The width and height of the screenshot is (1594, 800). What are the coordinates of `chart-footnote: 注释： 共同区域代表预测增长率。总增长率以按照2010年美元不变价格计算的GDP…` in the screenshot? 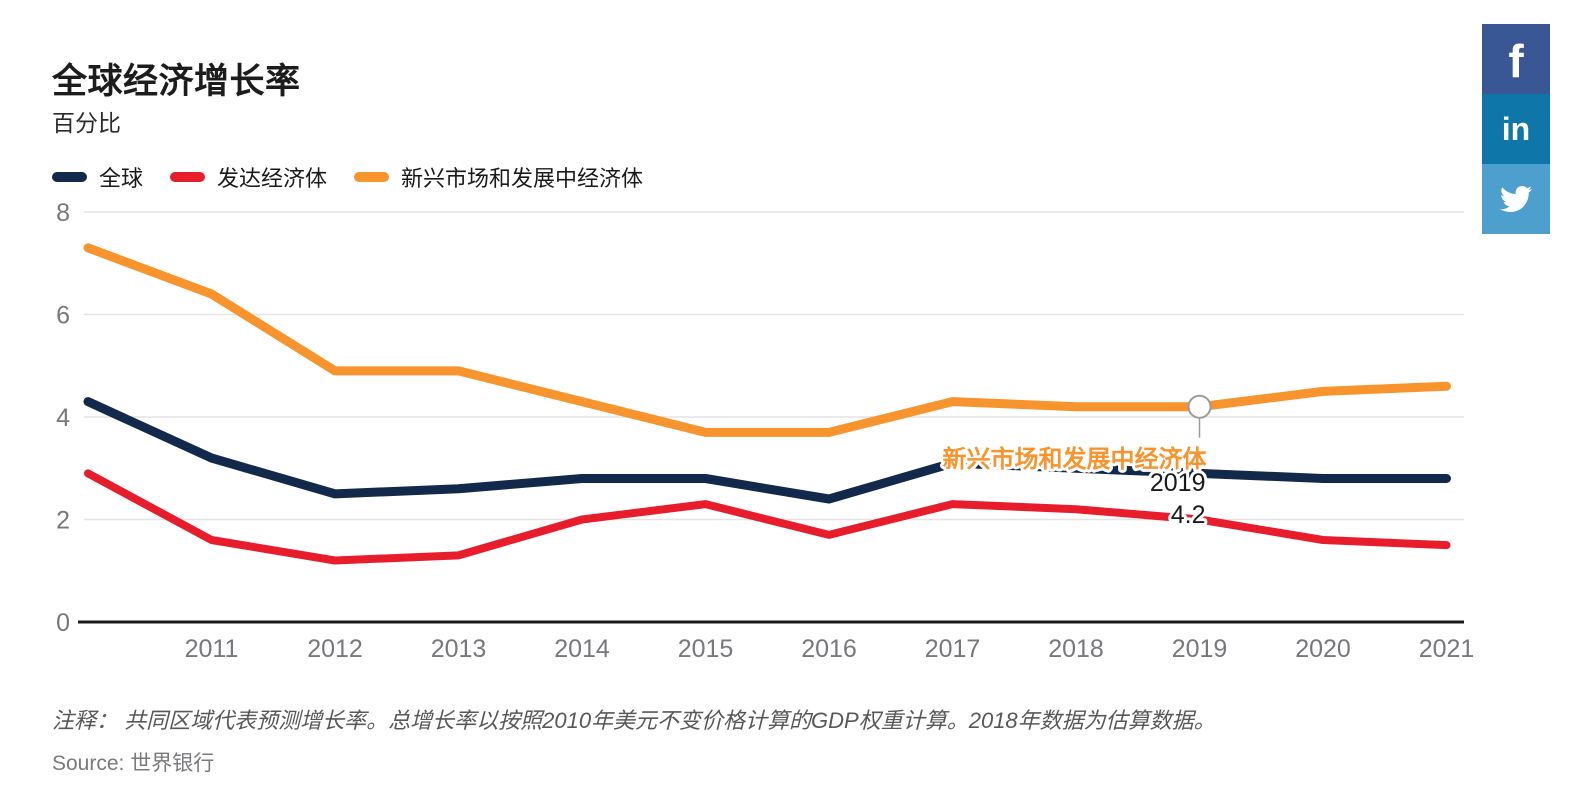 It's located at (634, 720).